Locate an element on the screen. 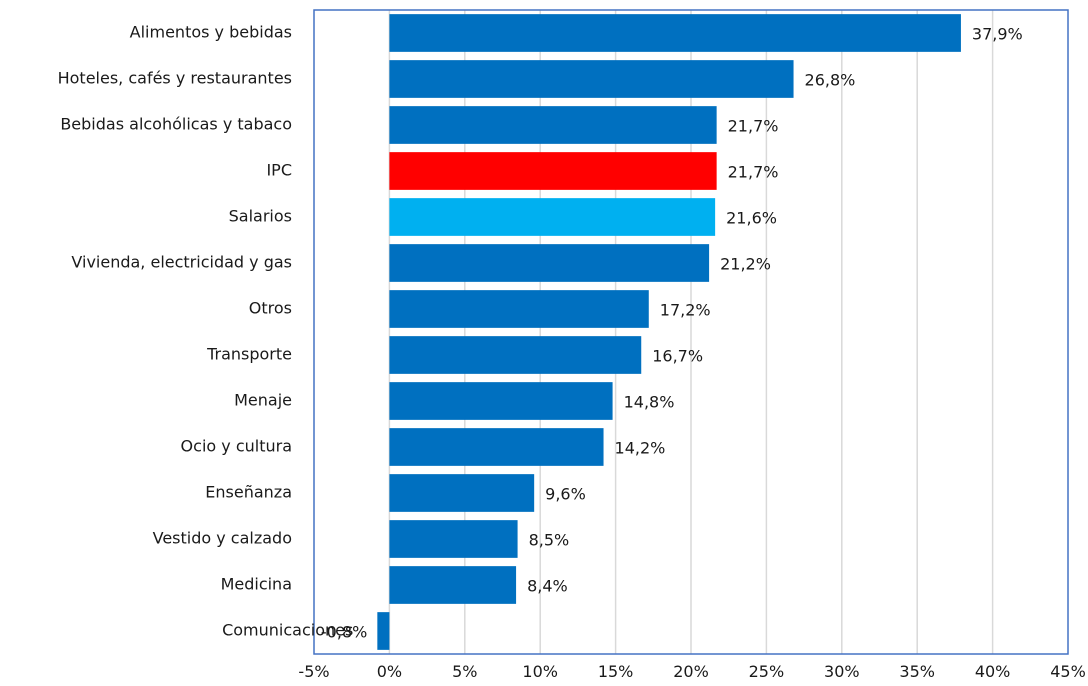  x-tick-label: 20% is located at coordinates (691, 671).